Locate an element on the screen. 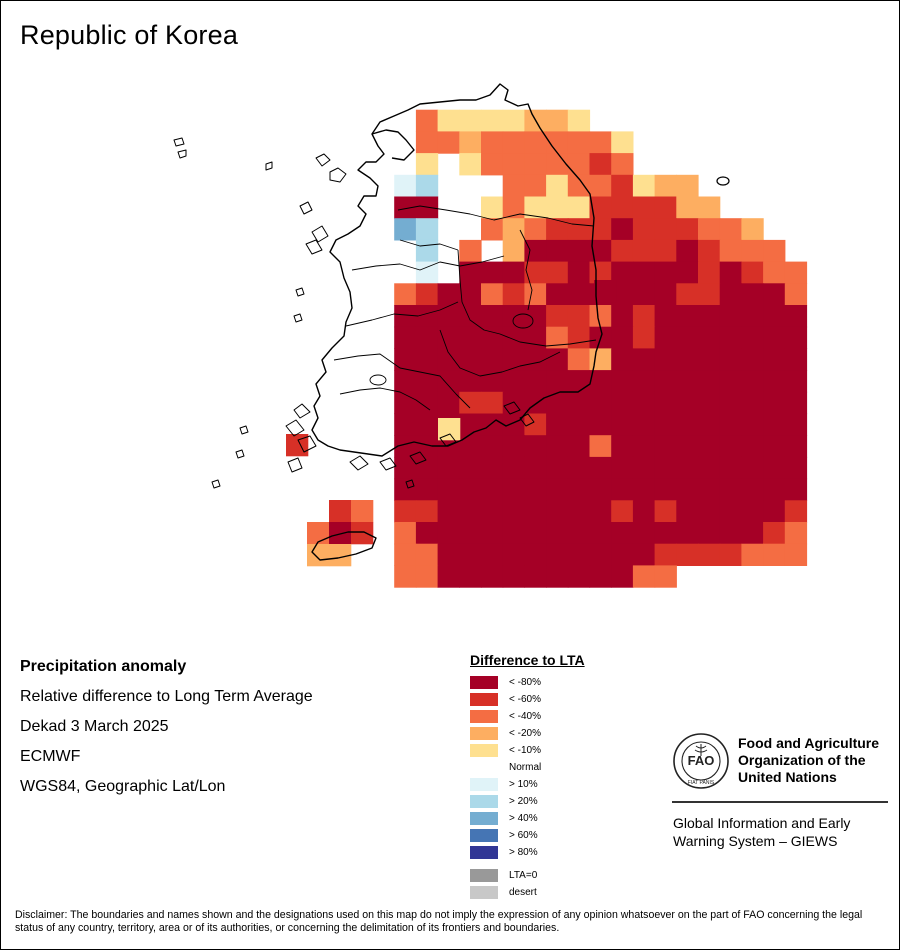  legend-item-label: > 80% is located at coordinates (523, 852).